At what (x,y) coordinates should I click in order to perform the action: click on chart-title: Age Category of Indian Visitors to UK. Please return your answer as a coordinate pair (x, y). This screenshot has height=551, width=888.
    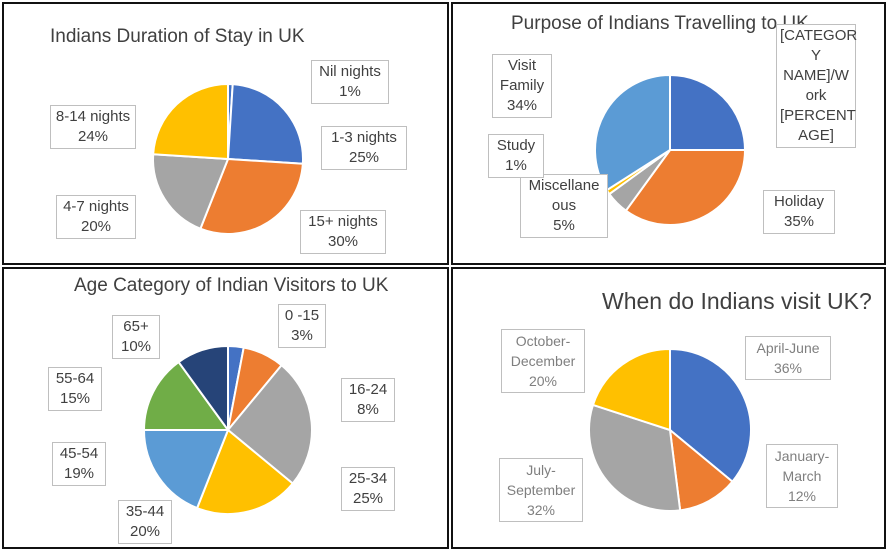
    Looking at the image, I should click on (231, 285).